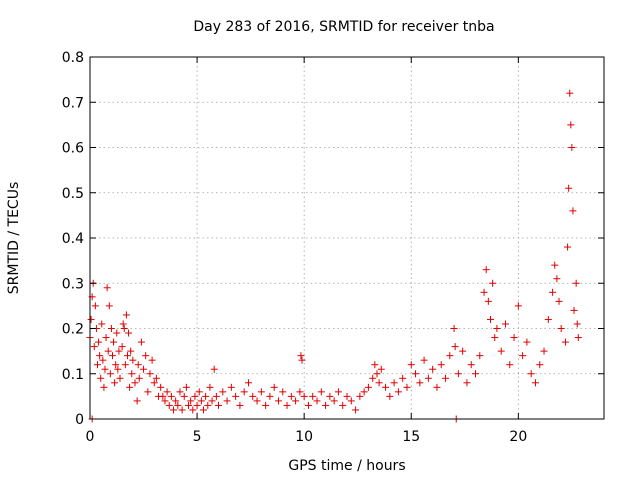 The image size is (640, 480). What do you see at coordinates (518, 437) in the screenshot?
I see `x-tick-label: 20` at bounding box center [518, 437].